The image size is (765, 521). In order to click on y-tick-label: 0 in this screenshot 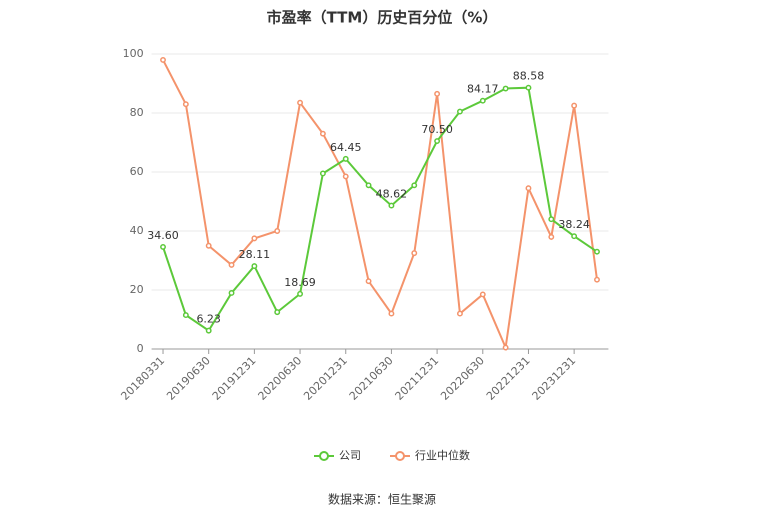, I will do `click(140, 348)`.